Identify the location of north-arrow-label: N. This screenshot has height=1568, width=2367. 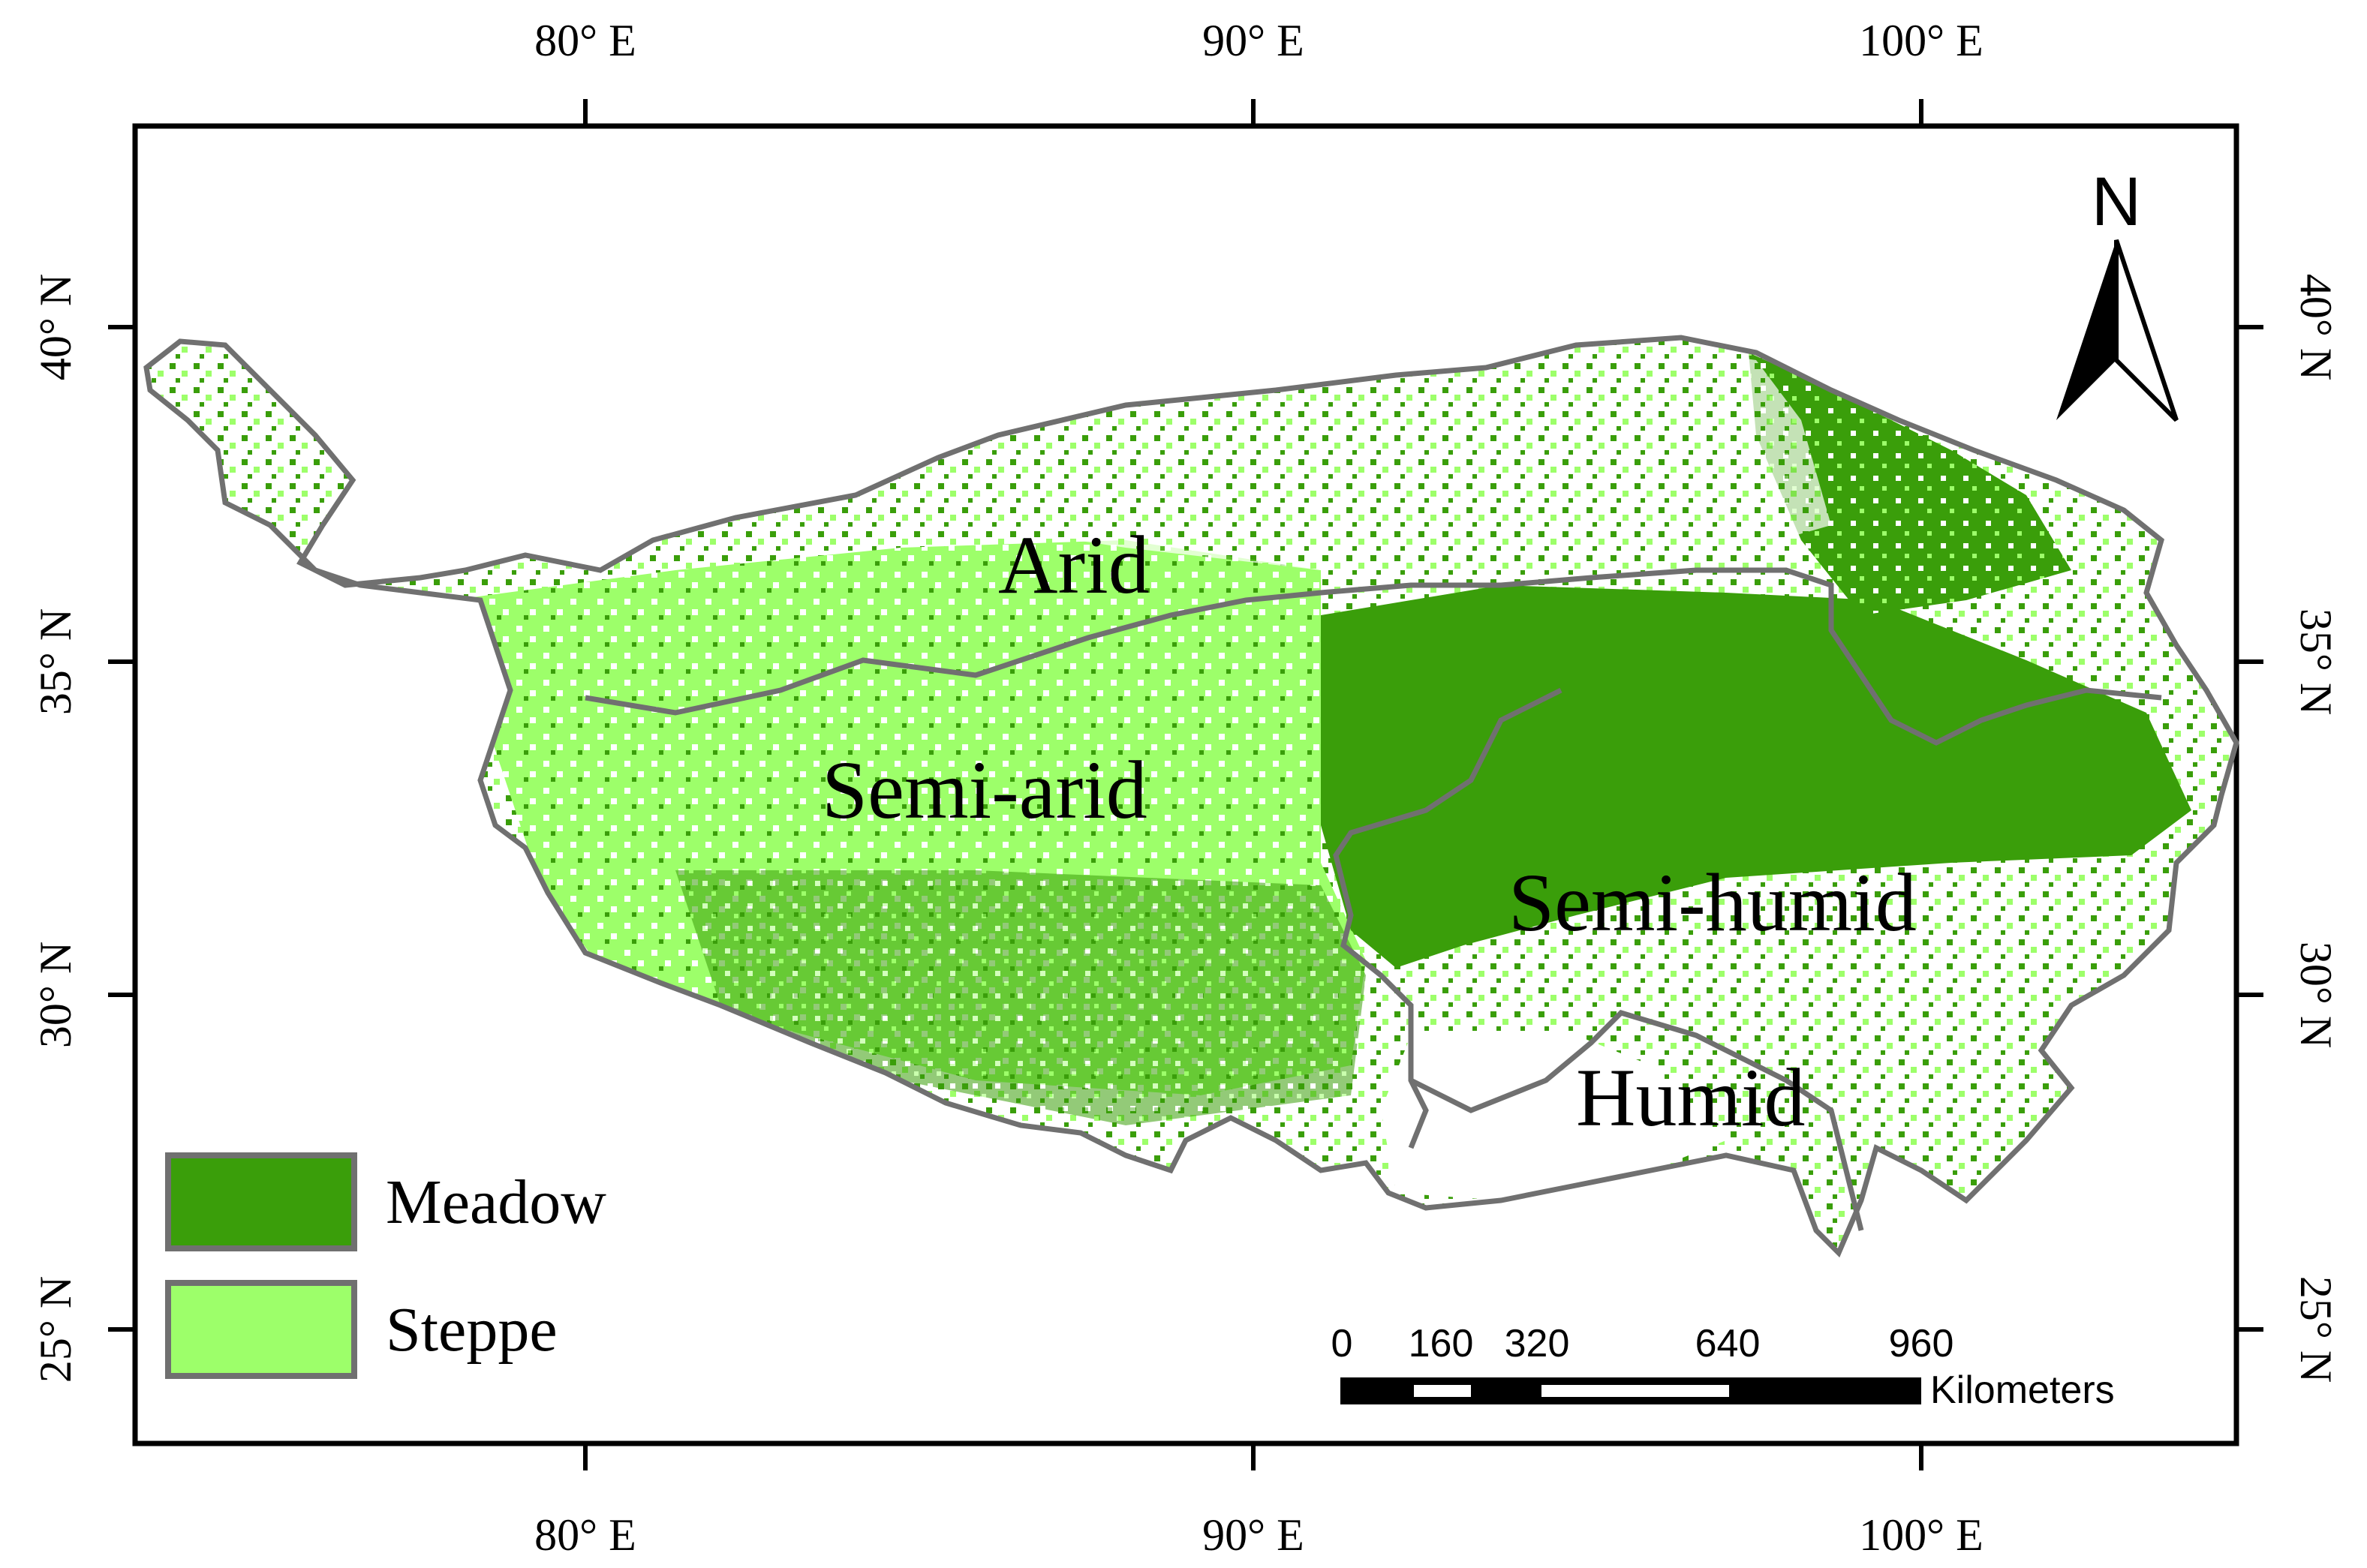
(2116, 202).